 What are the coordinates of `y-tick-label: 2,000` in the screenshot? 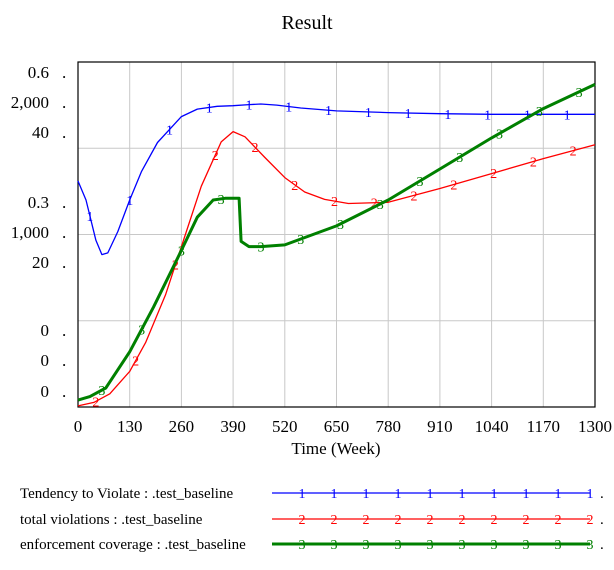 It's located at (30, 102).